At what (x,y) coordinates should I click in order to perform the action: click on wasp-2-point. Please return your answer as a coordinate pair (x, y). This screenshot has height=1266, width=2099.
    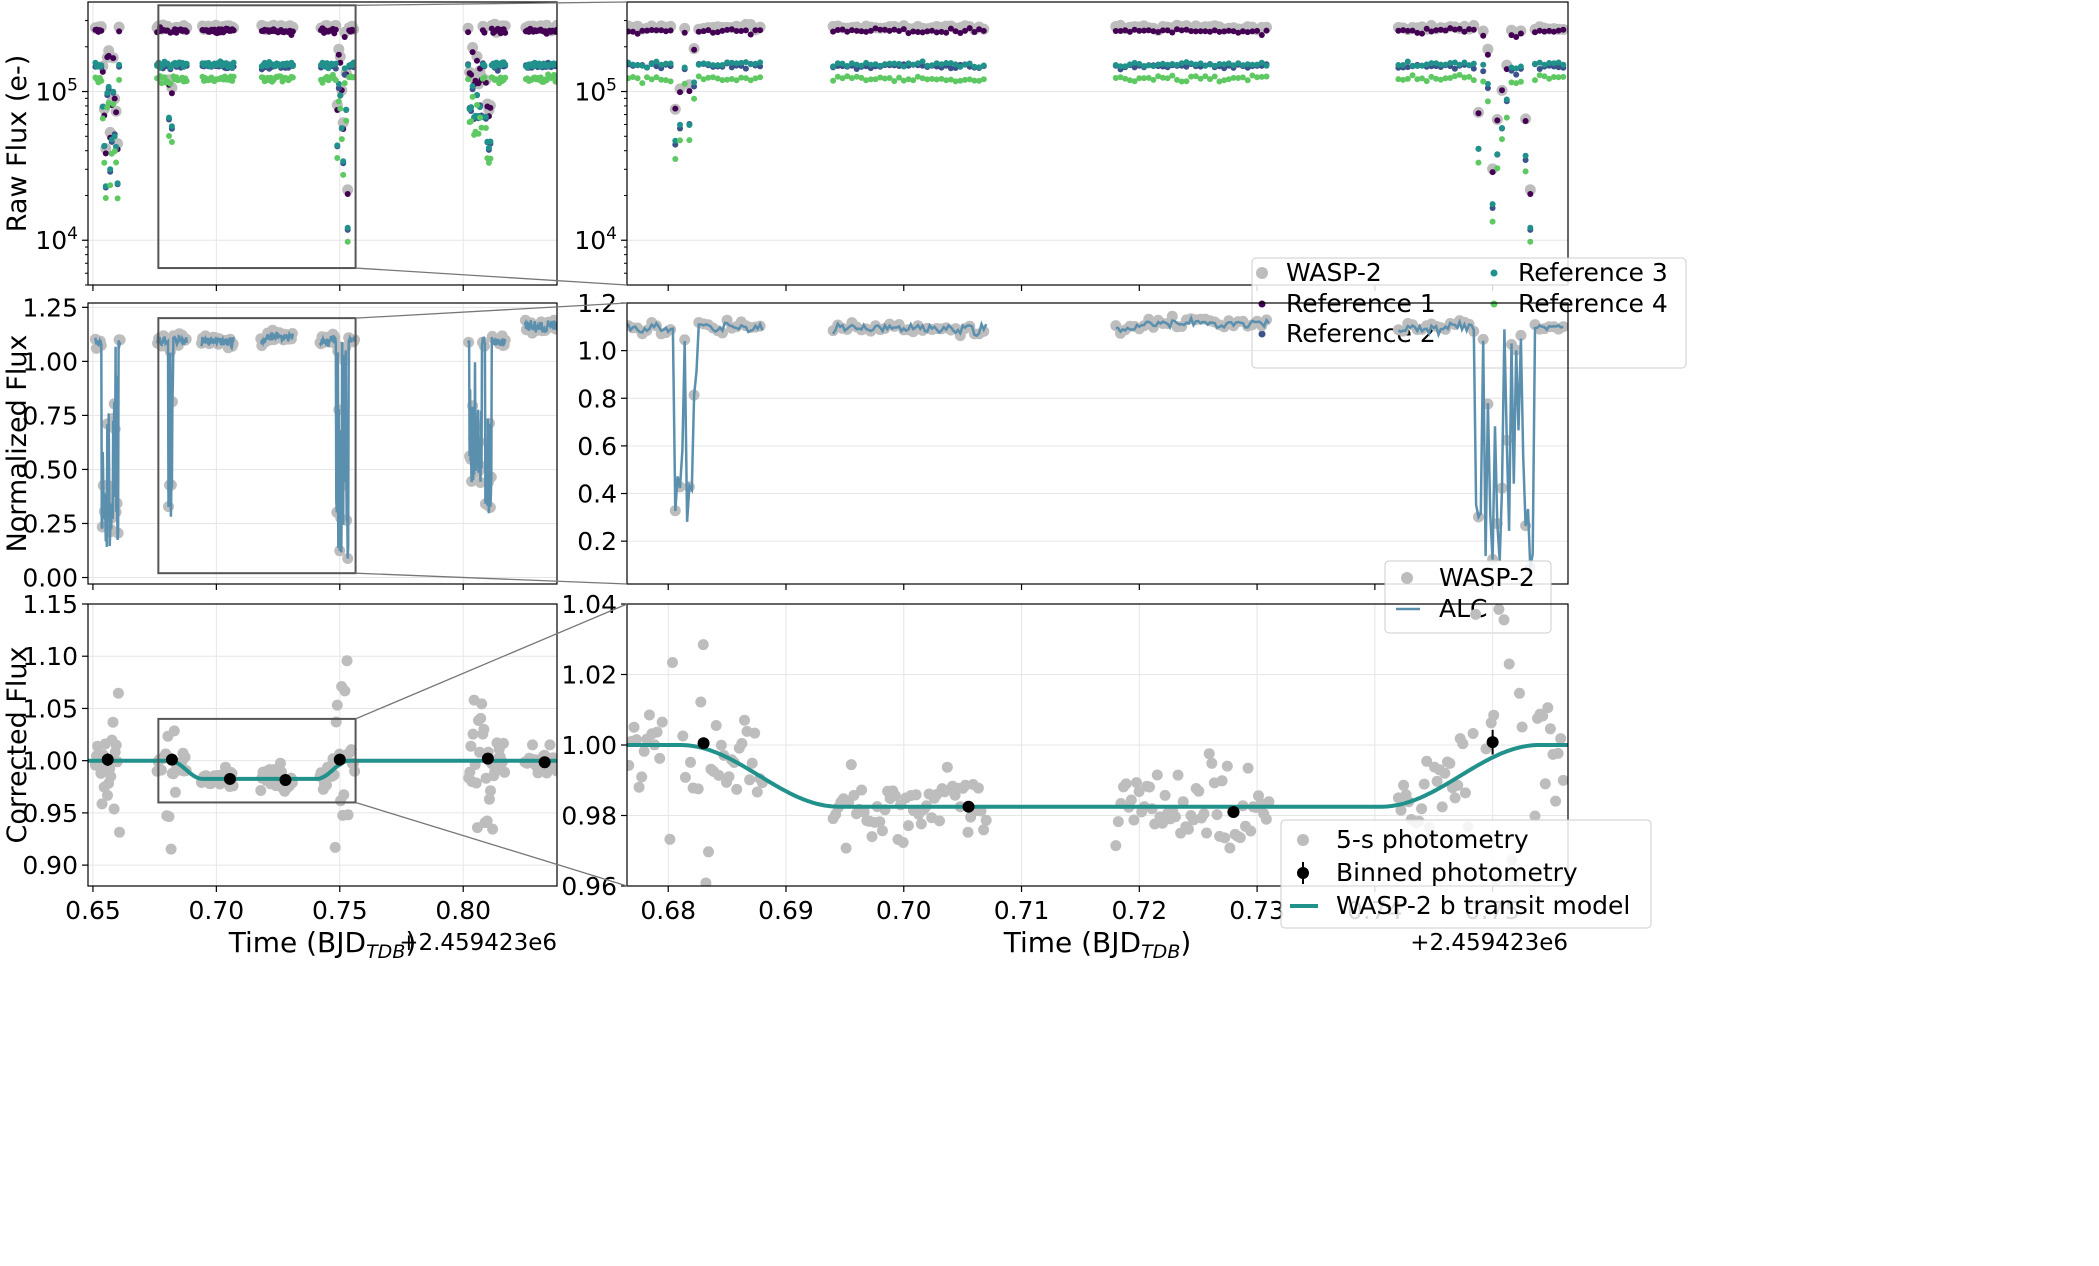
    Looking at the image, I should click on (1483, 339).